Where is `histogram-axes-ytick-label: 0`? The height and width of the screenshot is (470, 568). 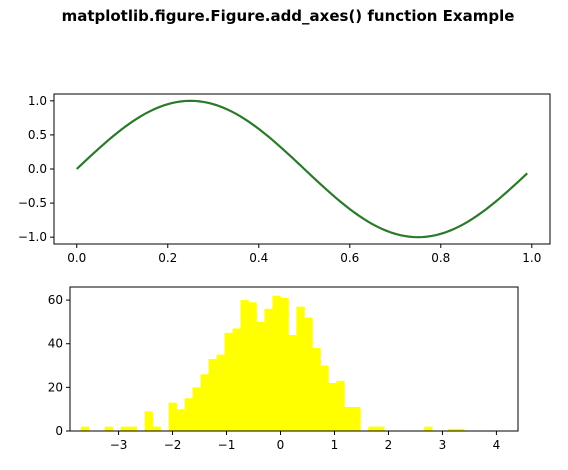
histogram-axes-ytick-label: 0 is located at coordinates (59, 431).